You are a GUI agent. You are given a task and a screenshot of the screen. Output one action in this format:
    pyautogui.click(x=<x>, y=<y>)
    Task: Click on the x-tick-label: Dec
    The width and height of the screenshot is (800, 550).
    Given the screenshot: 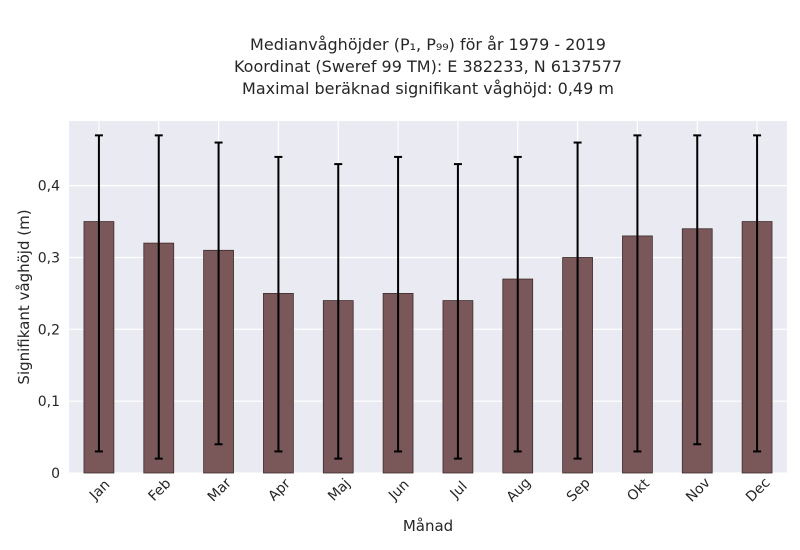 What is the action you would take?
    pyautogui.click(x=758, y=490)
    